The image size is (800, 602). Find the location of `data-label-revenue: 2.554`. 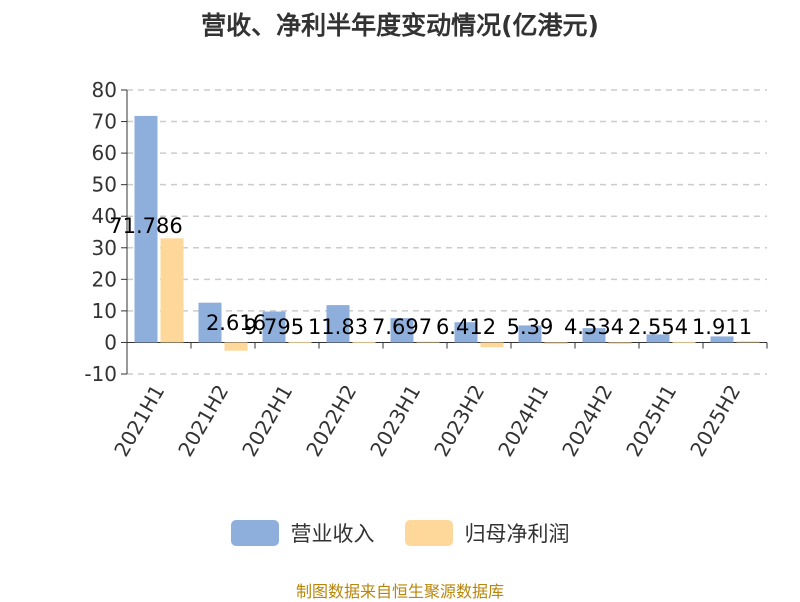

data-label-revenue: 2.554 is located at coordinates (658, 327).